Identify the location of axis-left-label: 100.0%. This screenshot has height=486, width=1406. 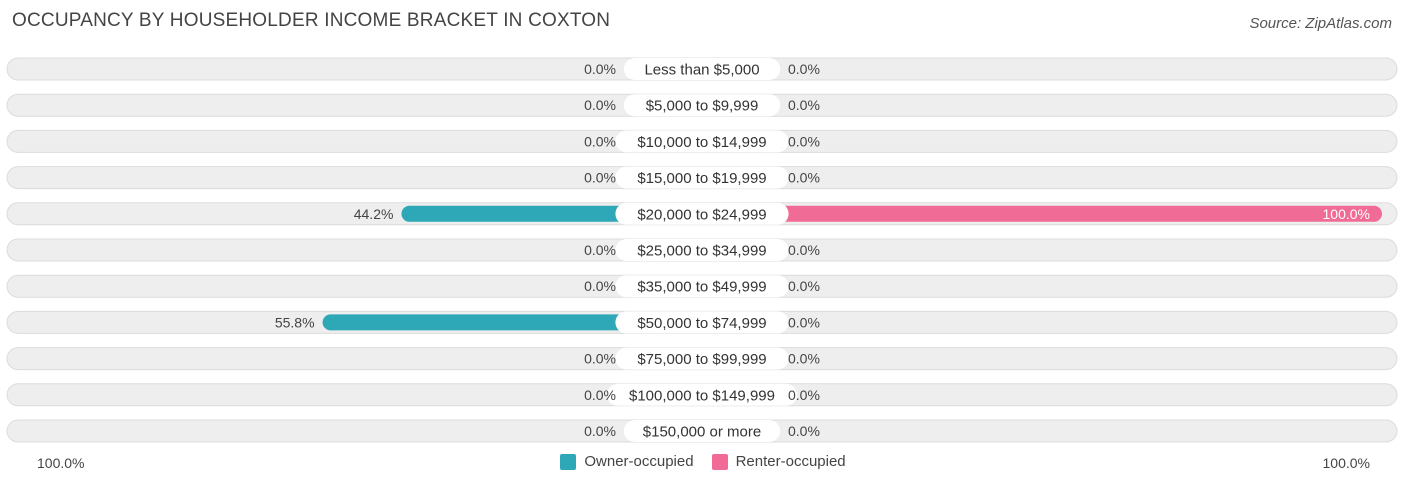
(61, 463).